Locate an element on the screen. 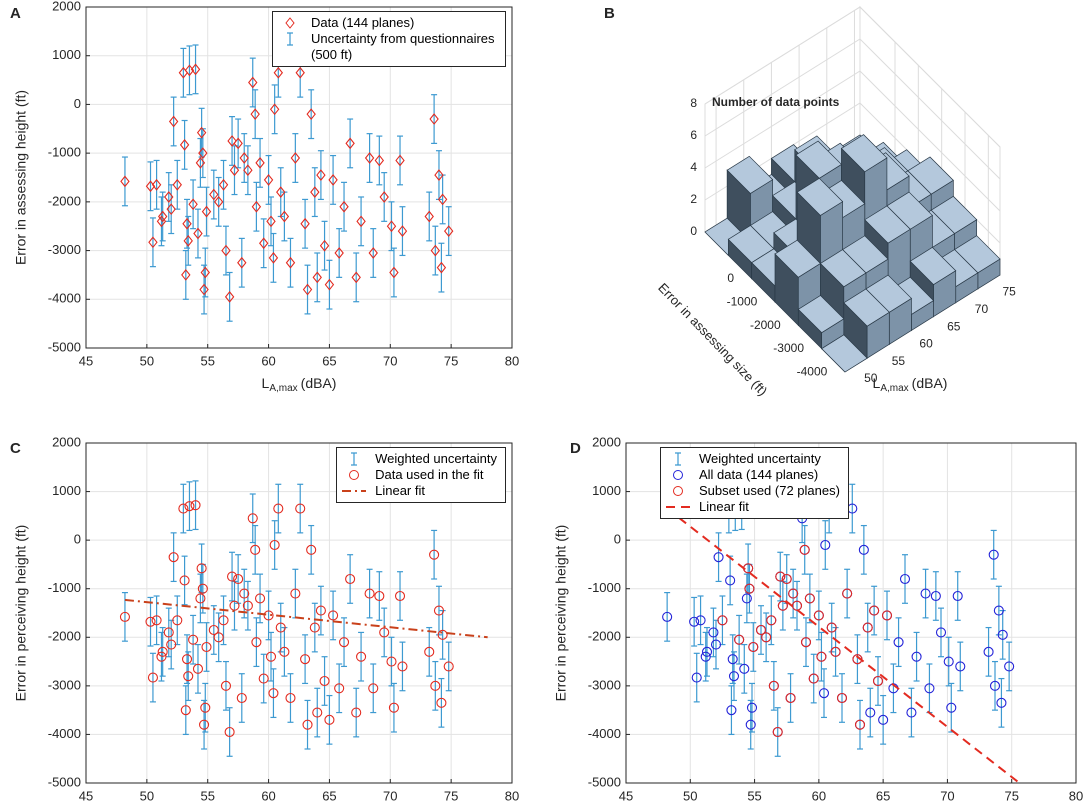 The height and width of the screenshot is (810, 1084). x-tick-label: 75 is located at coordinates (451, 795).